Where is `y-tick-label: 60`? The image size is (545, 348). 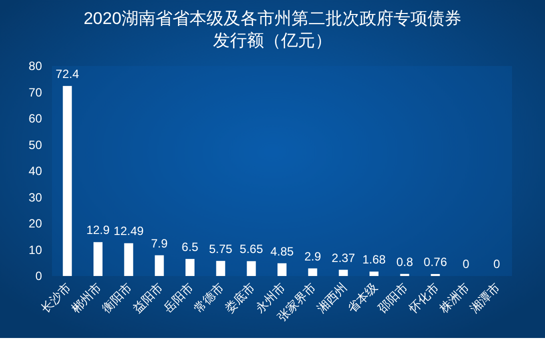
y-tick-label: 60 is located at coordinates (35, 119).